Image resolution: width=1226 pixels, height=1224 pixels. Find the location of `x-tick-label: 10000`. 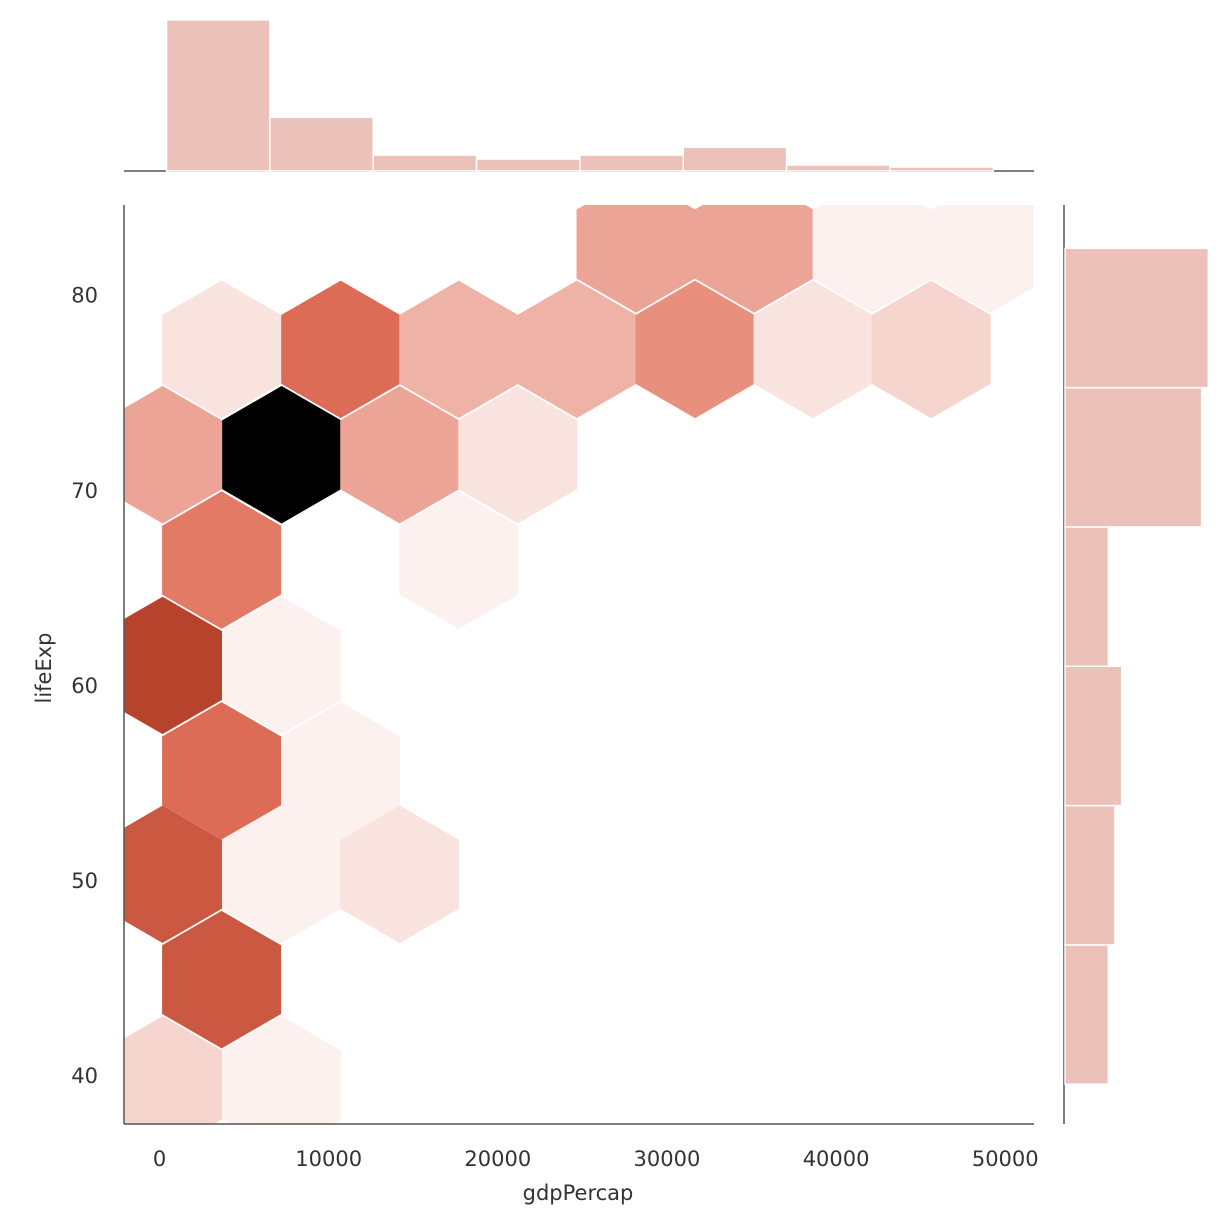

x-tick-label: 10000 is located at coordinates (328, 1159).